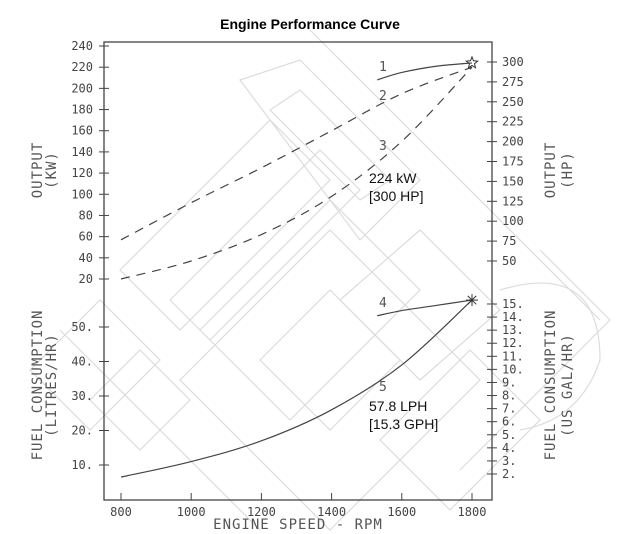  Describe the element at coordinates (509, 241) in the screenshot. I see `hp-tick-label: 75` at that location.